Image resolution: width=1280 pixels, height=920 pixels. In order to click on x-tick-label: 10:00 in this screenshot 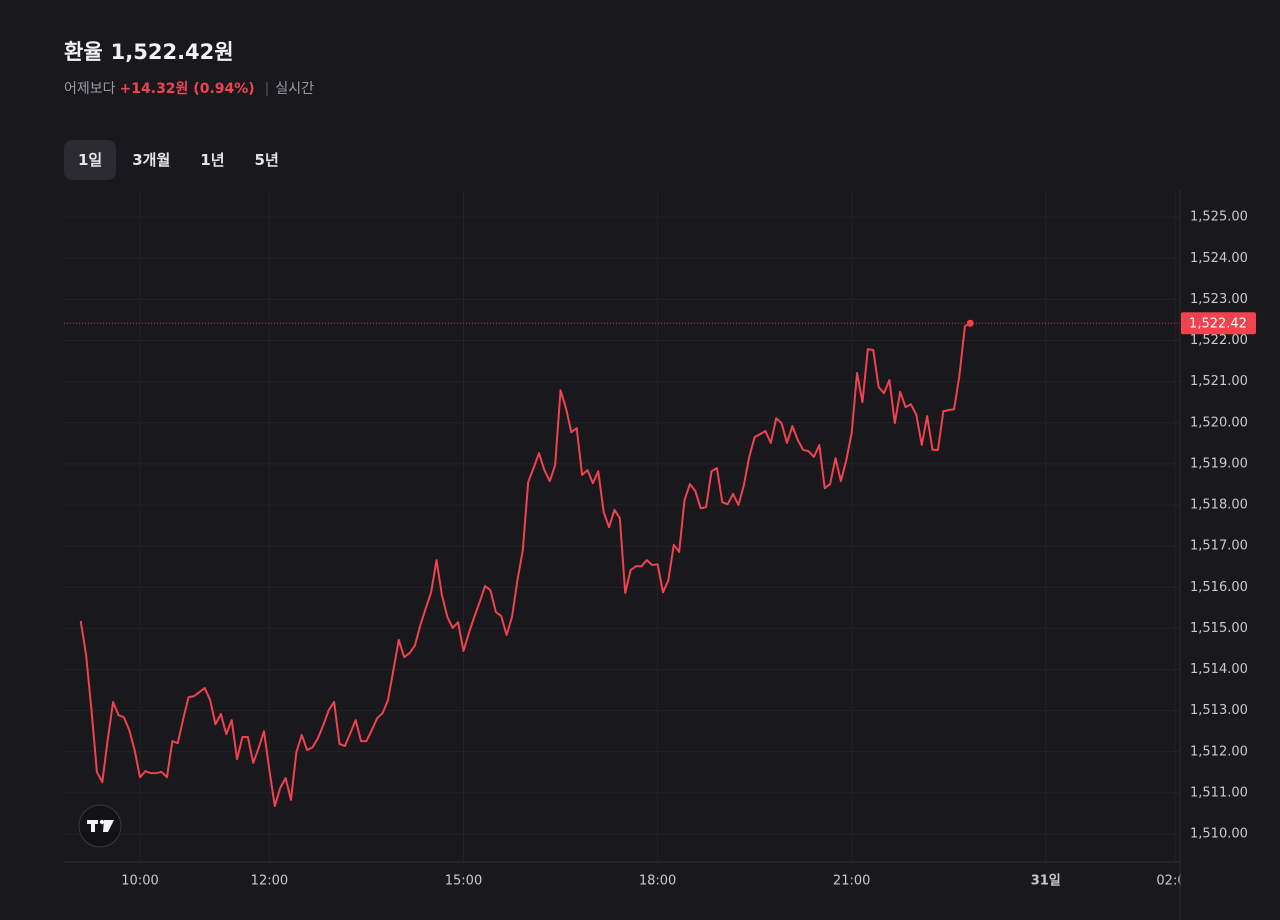, I will do `click(139, 881)`.